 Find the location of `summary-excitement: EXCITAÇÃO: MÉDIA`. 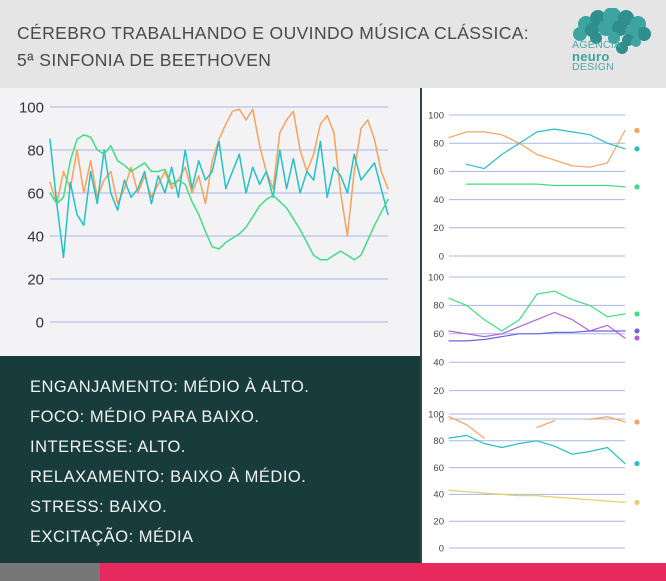

summary-excitement: EXCITAÇÃO: MÉDIA is located at coordinates (112, 537).